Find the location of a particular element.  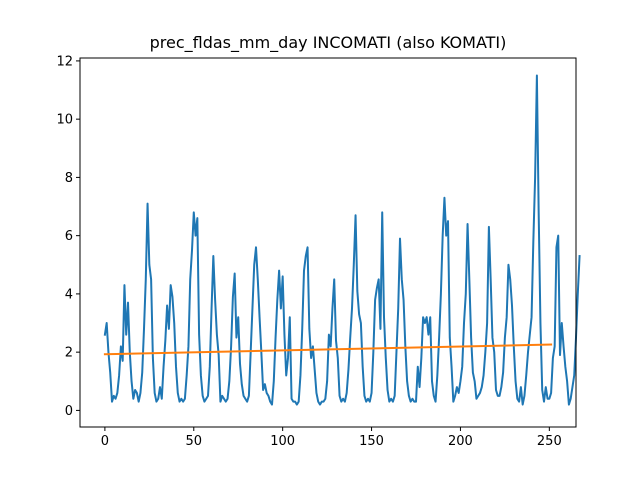

y-tick-label: 8 is located at coordinates (69, 178).